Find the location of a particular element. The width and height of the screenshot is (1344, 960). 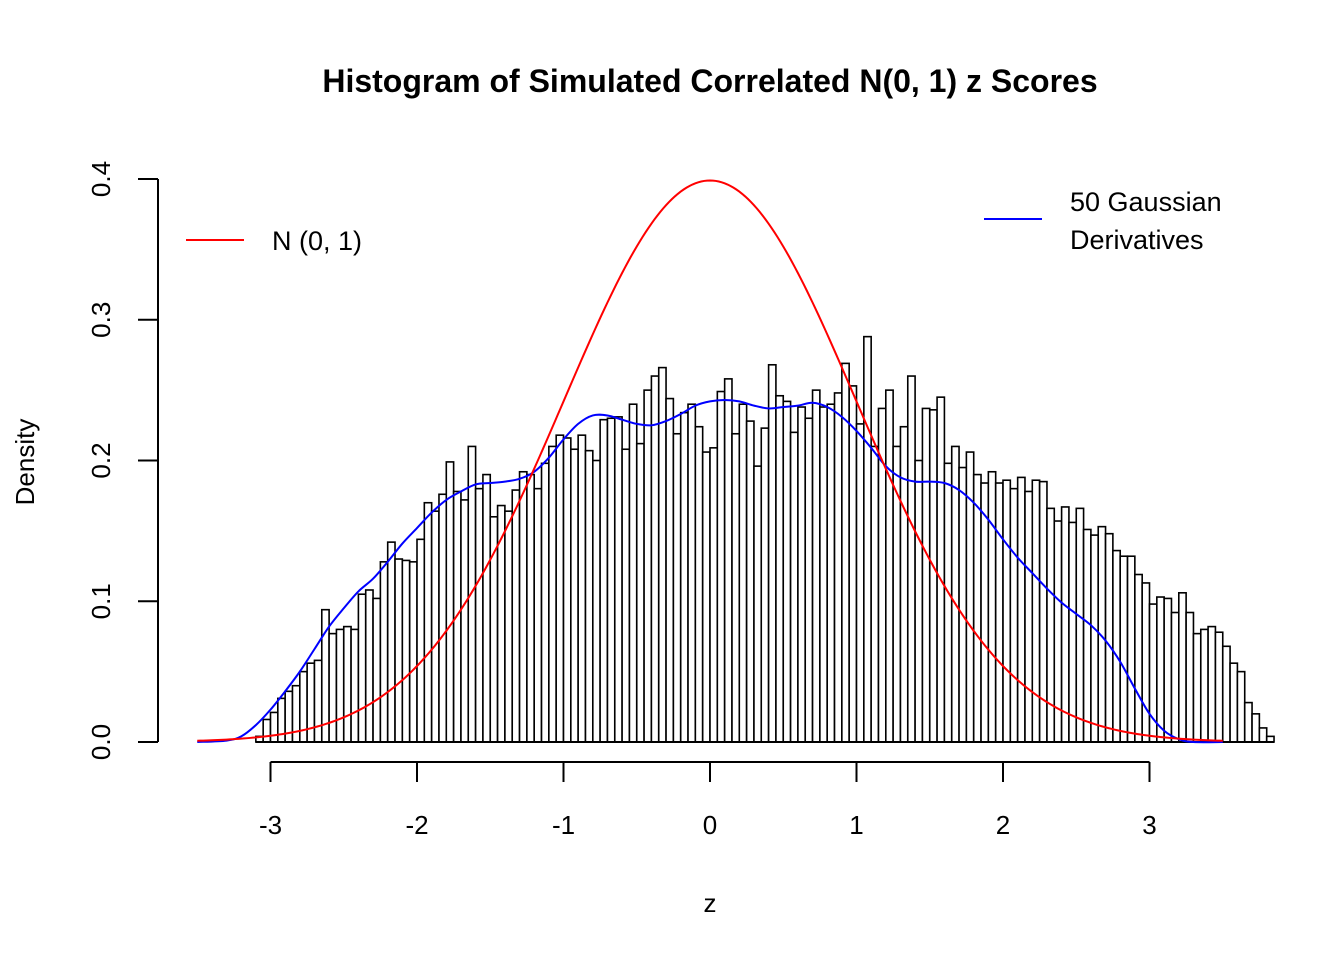

x-tick-label: -2 is located at coordinates (416, 825).